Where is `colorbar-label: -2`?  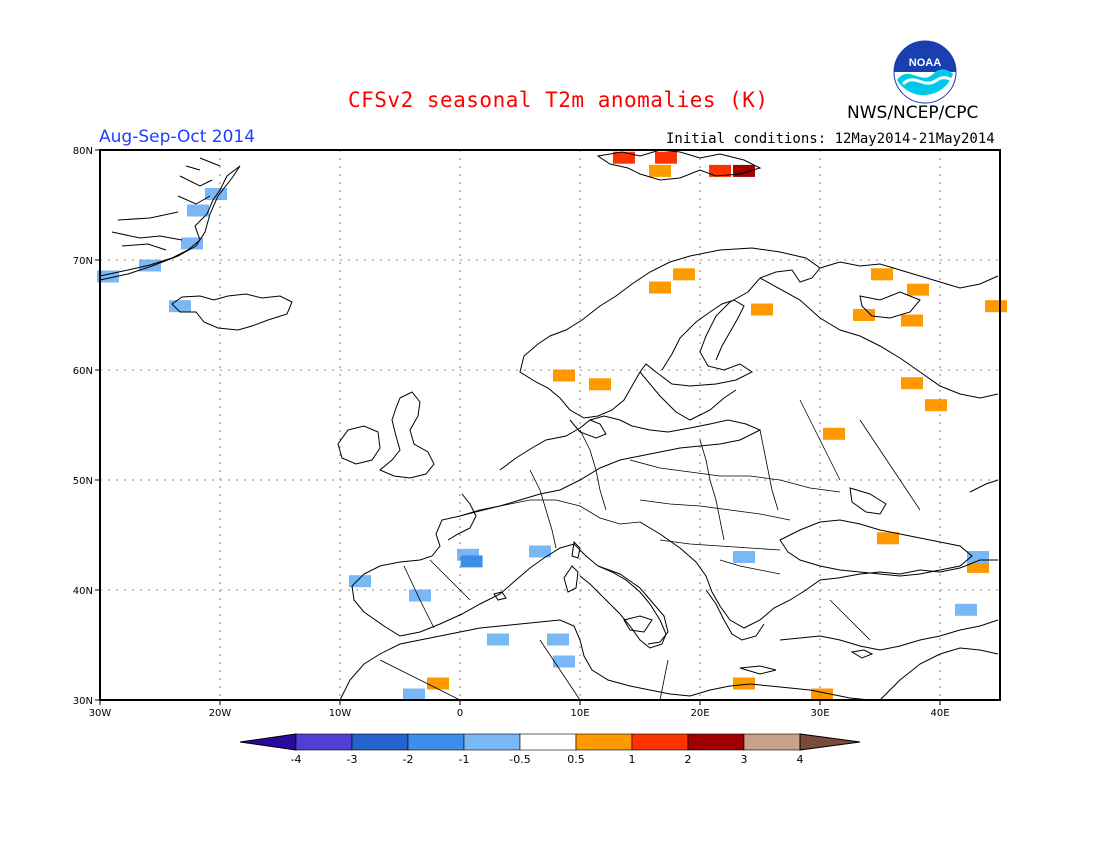
colorbar-label: -2 is located at coordinates (408, 759).